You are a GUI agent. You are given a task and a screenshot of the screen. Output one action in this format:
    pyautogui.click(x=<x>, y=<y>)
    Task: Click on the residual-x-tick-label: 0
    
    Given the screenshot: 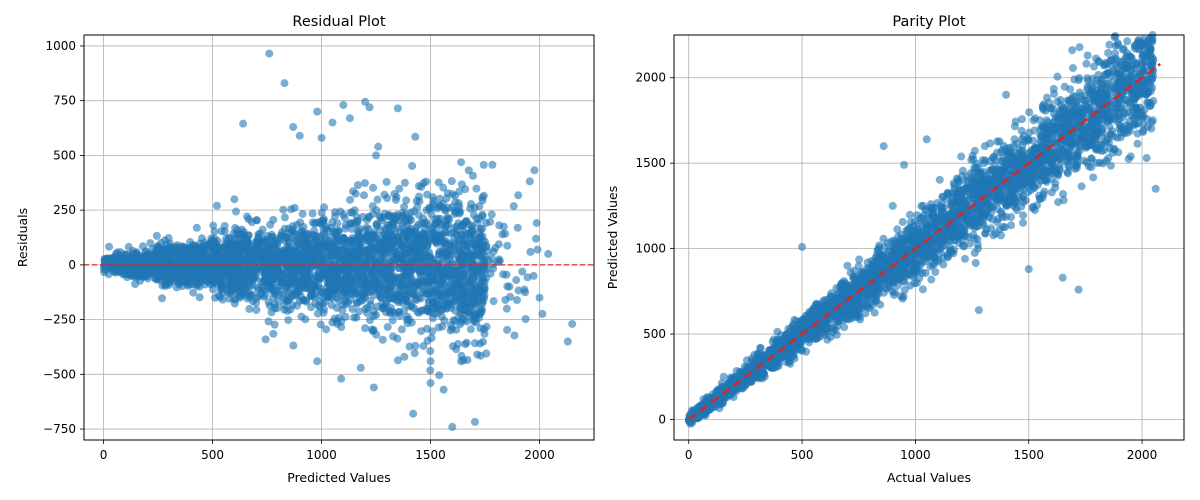 What is the action you would take?
    pyautogui.click(x=104, y=455)
    